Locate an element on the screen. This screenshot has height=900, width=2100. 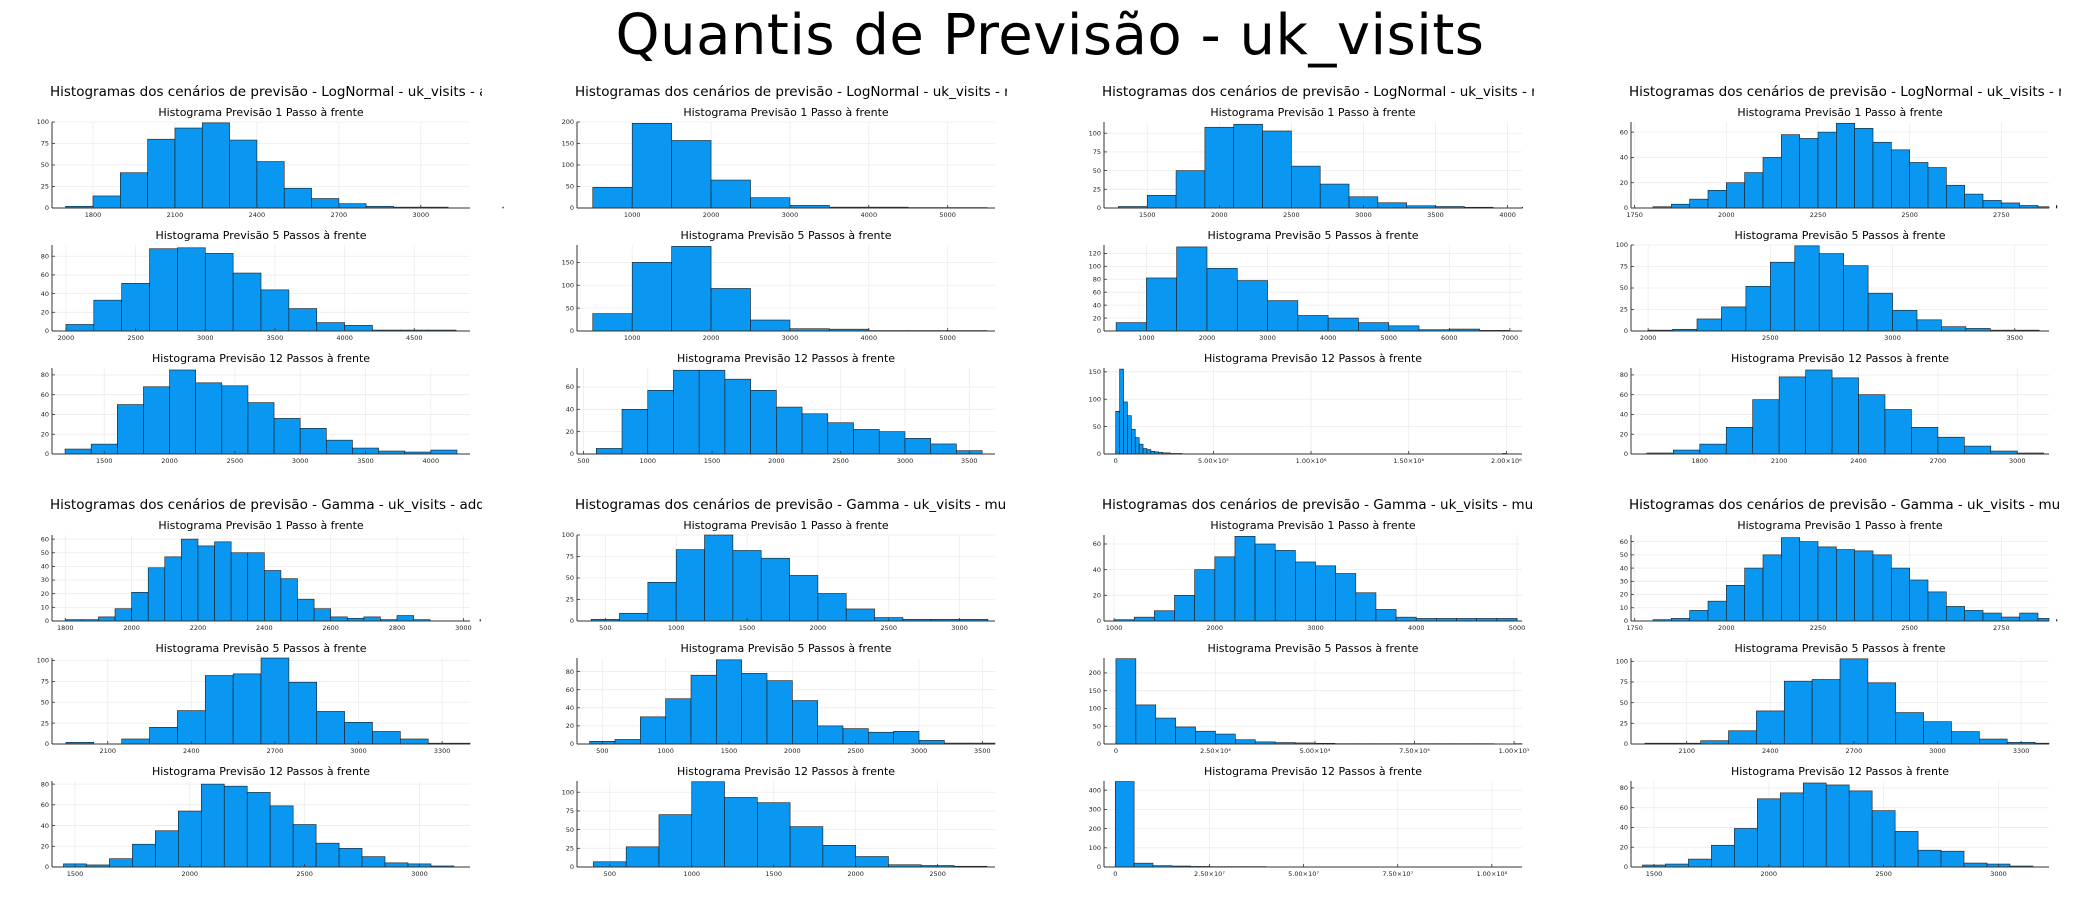
y-tick-label: 80 is located at coordinates (45, 256).